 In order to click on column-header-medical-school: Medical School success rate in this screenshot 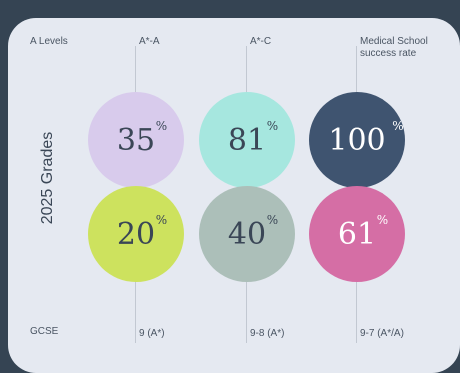, I will do `click(394, 47)`.